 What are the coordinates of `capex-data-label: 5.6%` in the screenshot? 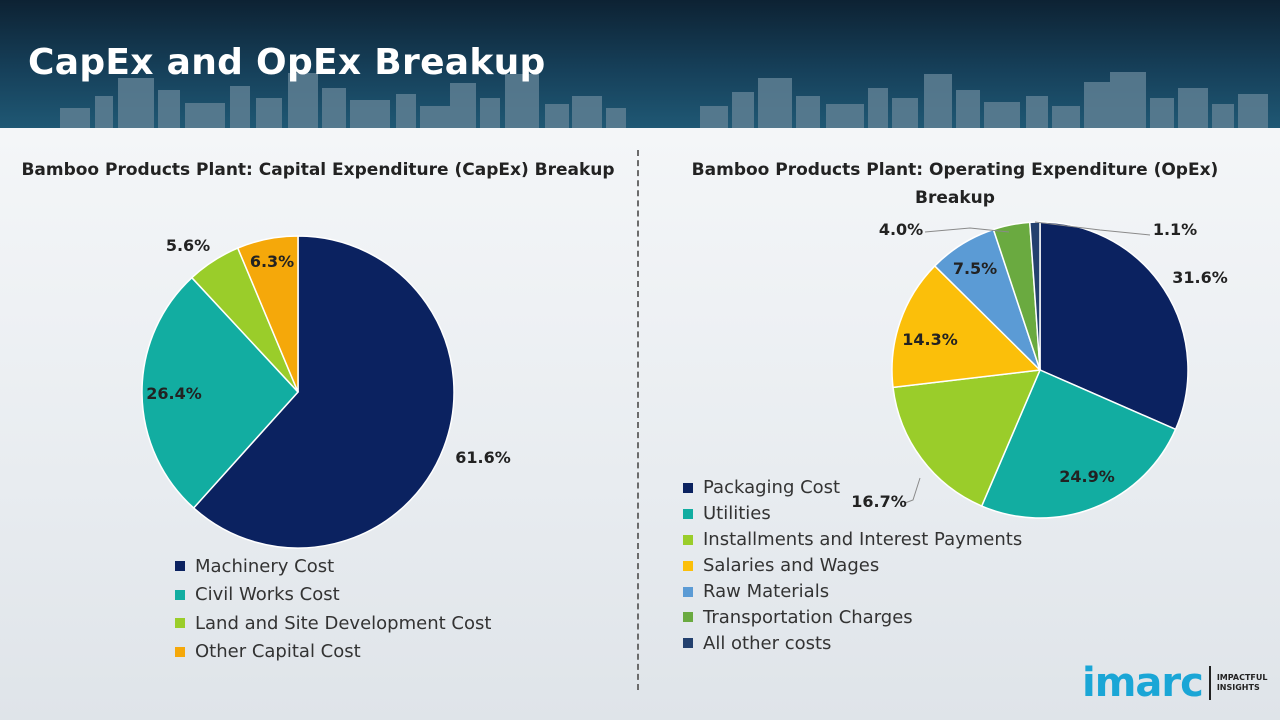 It's located at (188, 245).